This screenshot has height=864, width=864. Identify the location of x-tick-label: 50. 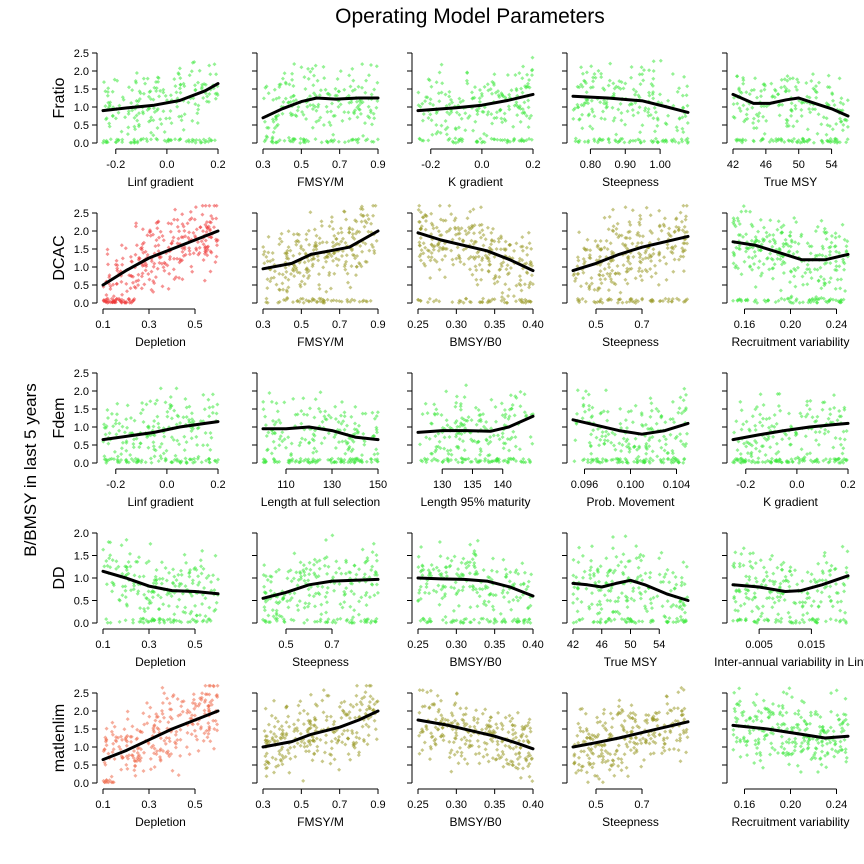
(799, 165).